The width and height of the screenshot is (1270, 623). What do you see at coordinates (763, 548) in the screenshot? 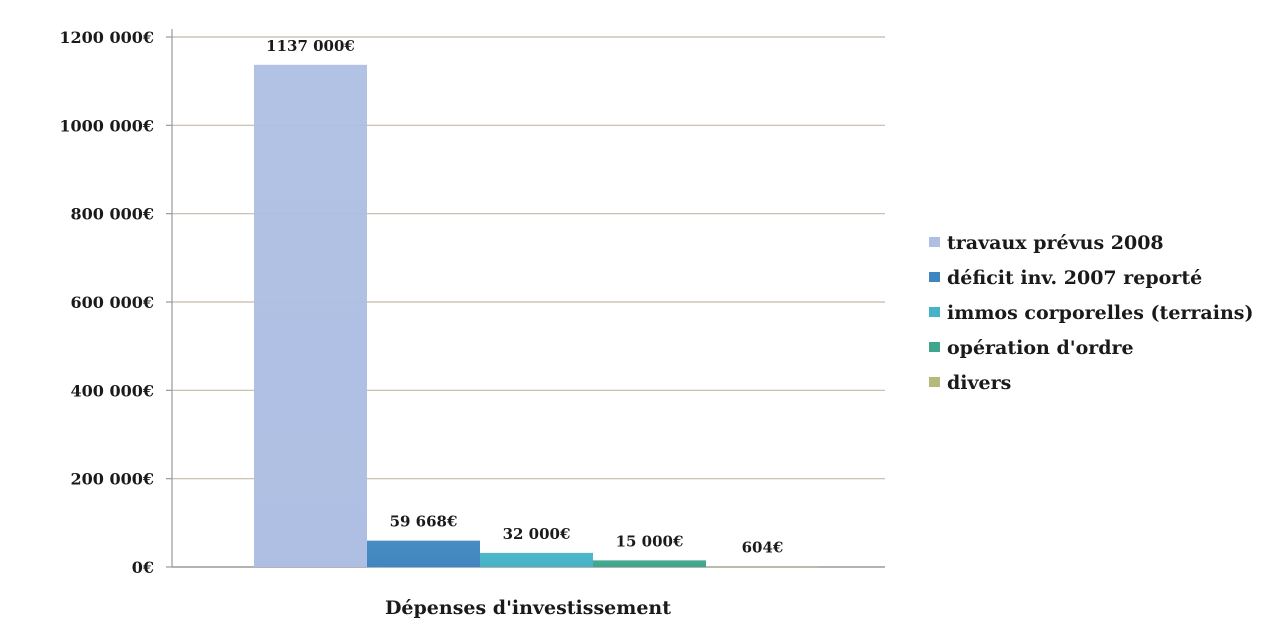
I see `data-label-5: 604€` at bounding box center [763, 548].